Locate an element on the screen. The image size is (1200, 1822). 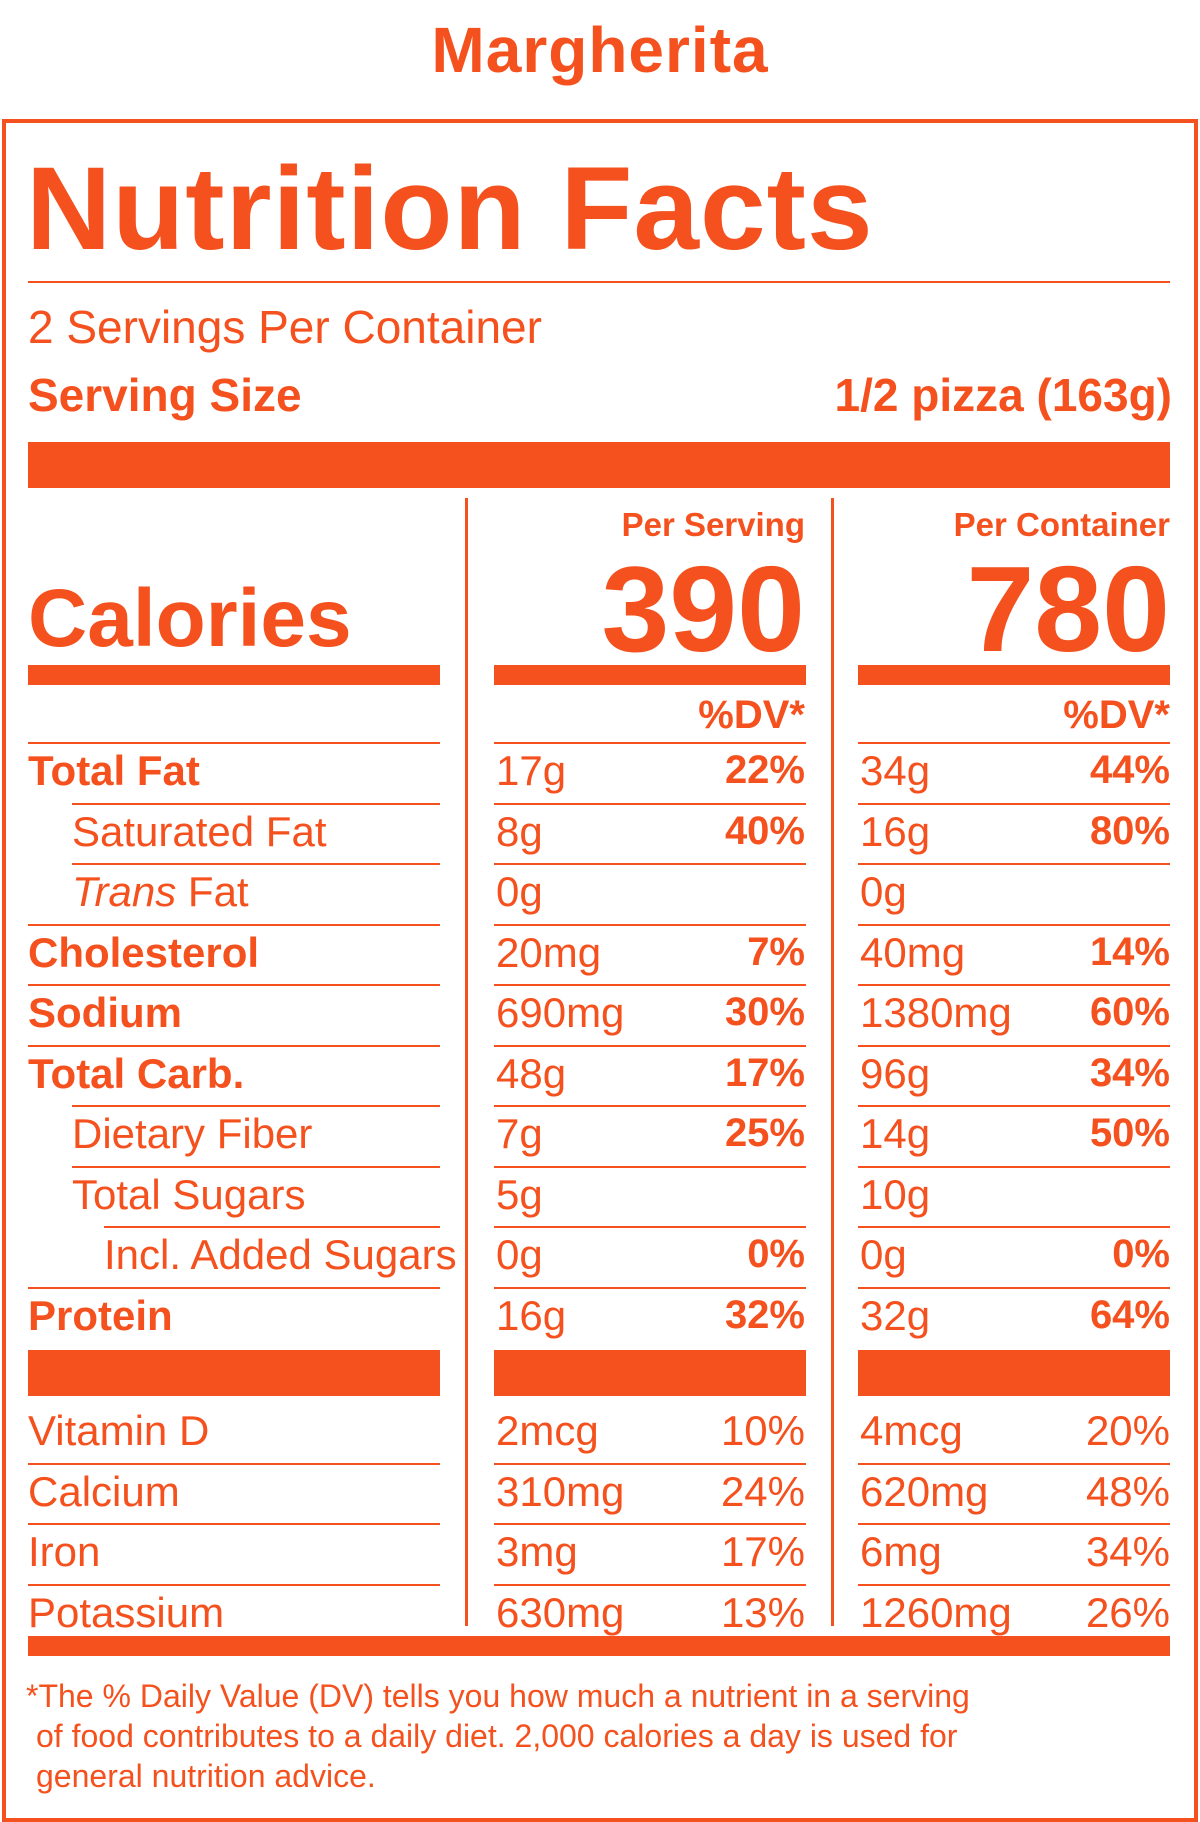
serving-size-label: Serving Size is located at coordinates (165, 395).